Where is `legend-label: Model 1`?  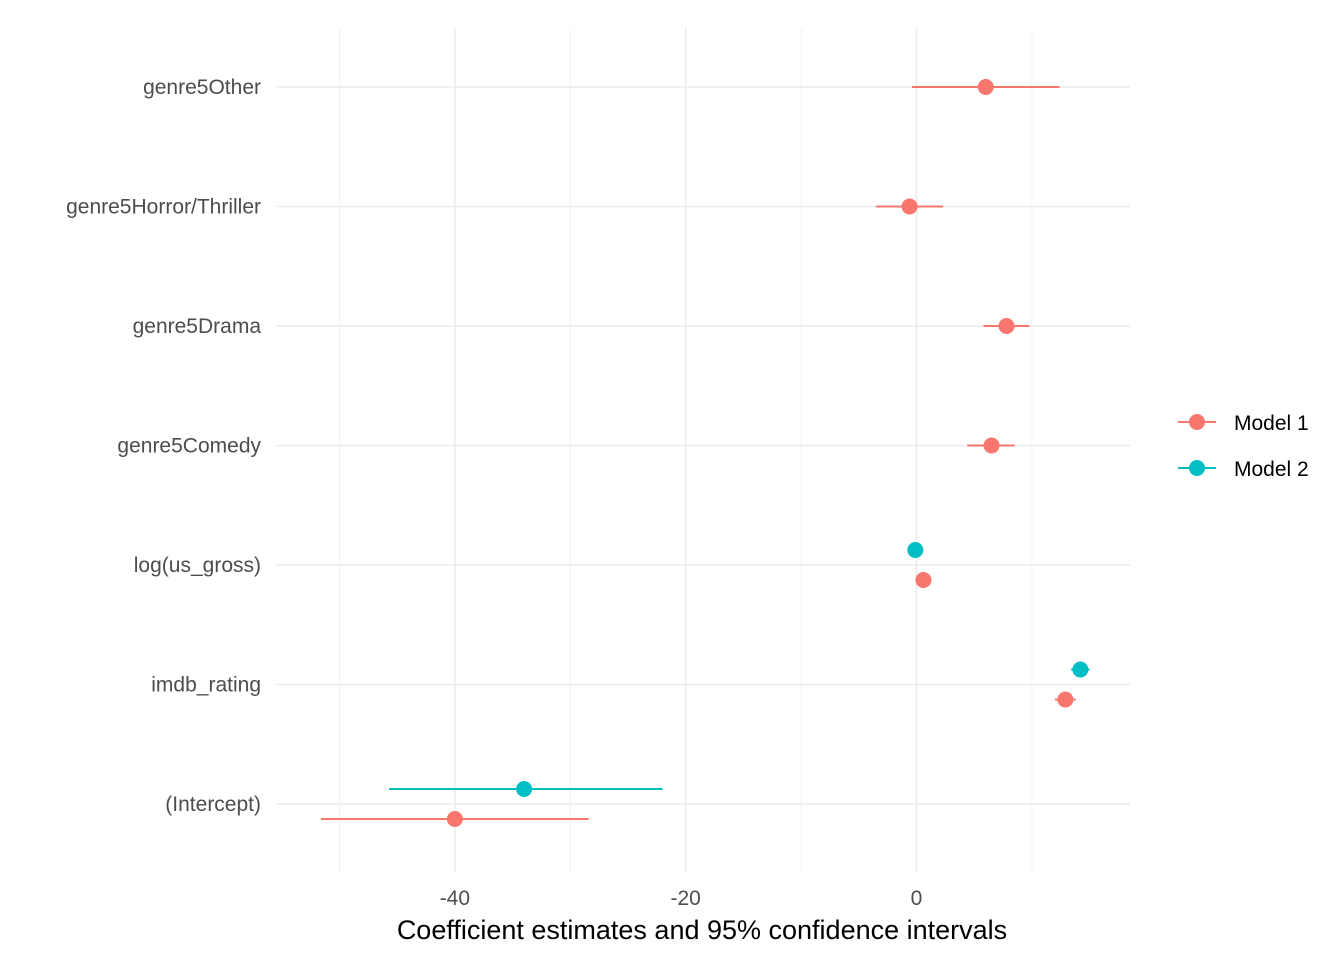
legend-label: Model 1 is located at coordinates (1271, 423).